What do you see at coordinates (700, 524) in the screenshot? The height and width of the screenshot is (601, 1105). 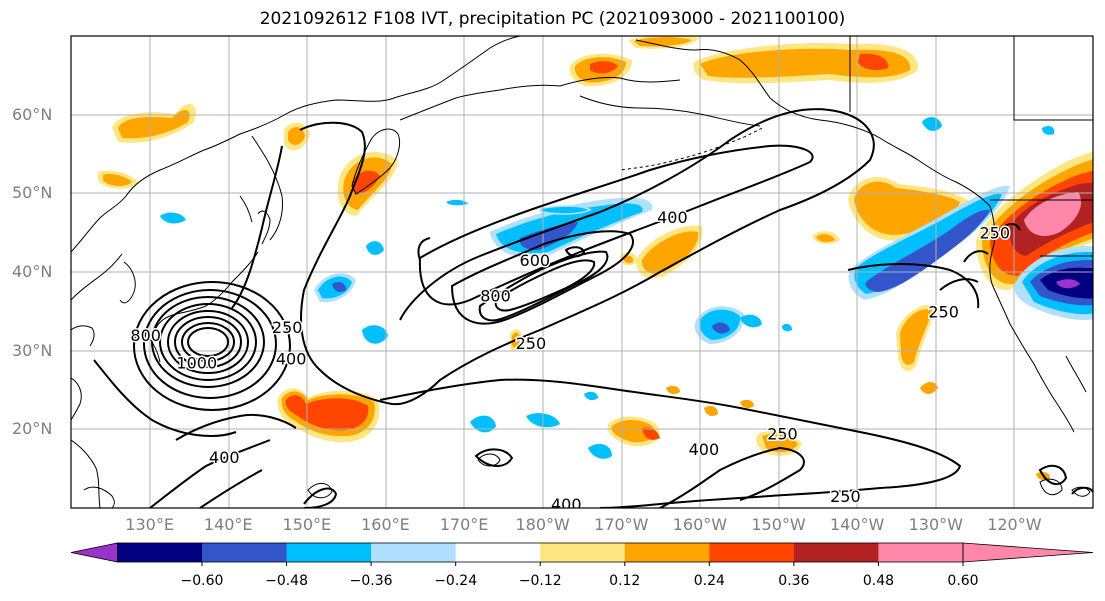 I see `lon-label: 160°W` at bounding box center [700, 524].